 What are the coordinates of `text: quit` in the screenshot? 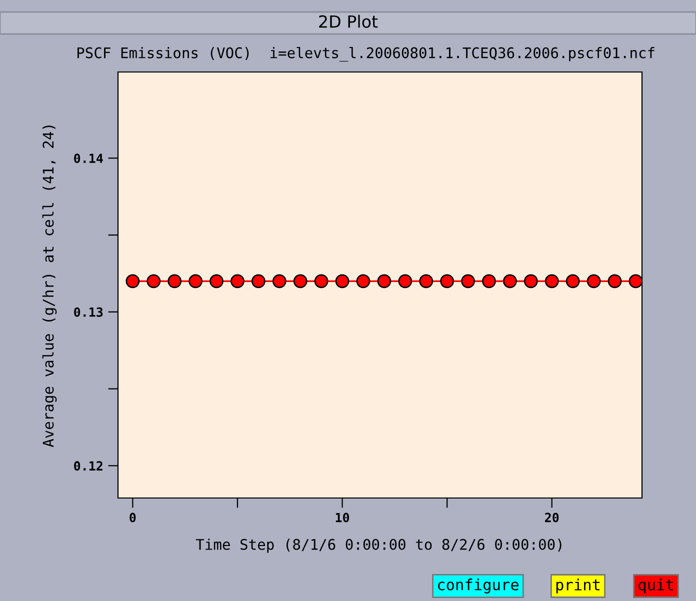 It's located at (655, 586).